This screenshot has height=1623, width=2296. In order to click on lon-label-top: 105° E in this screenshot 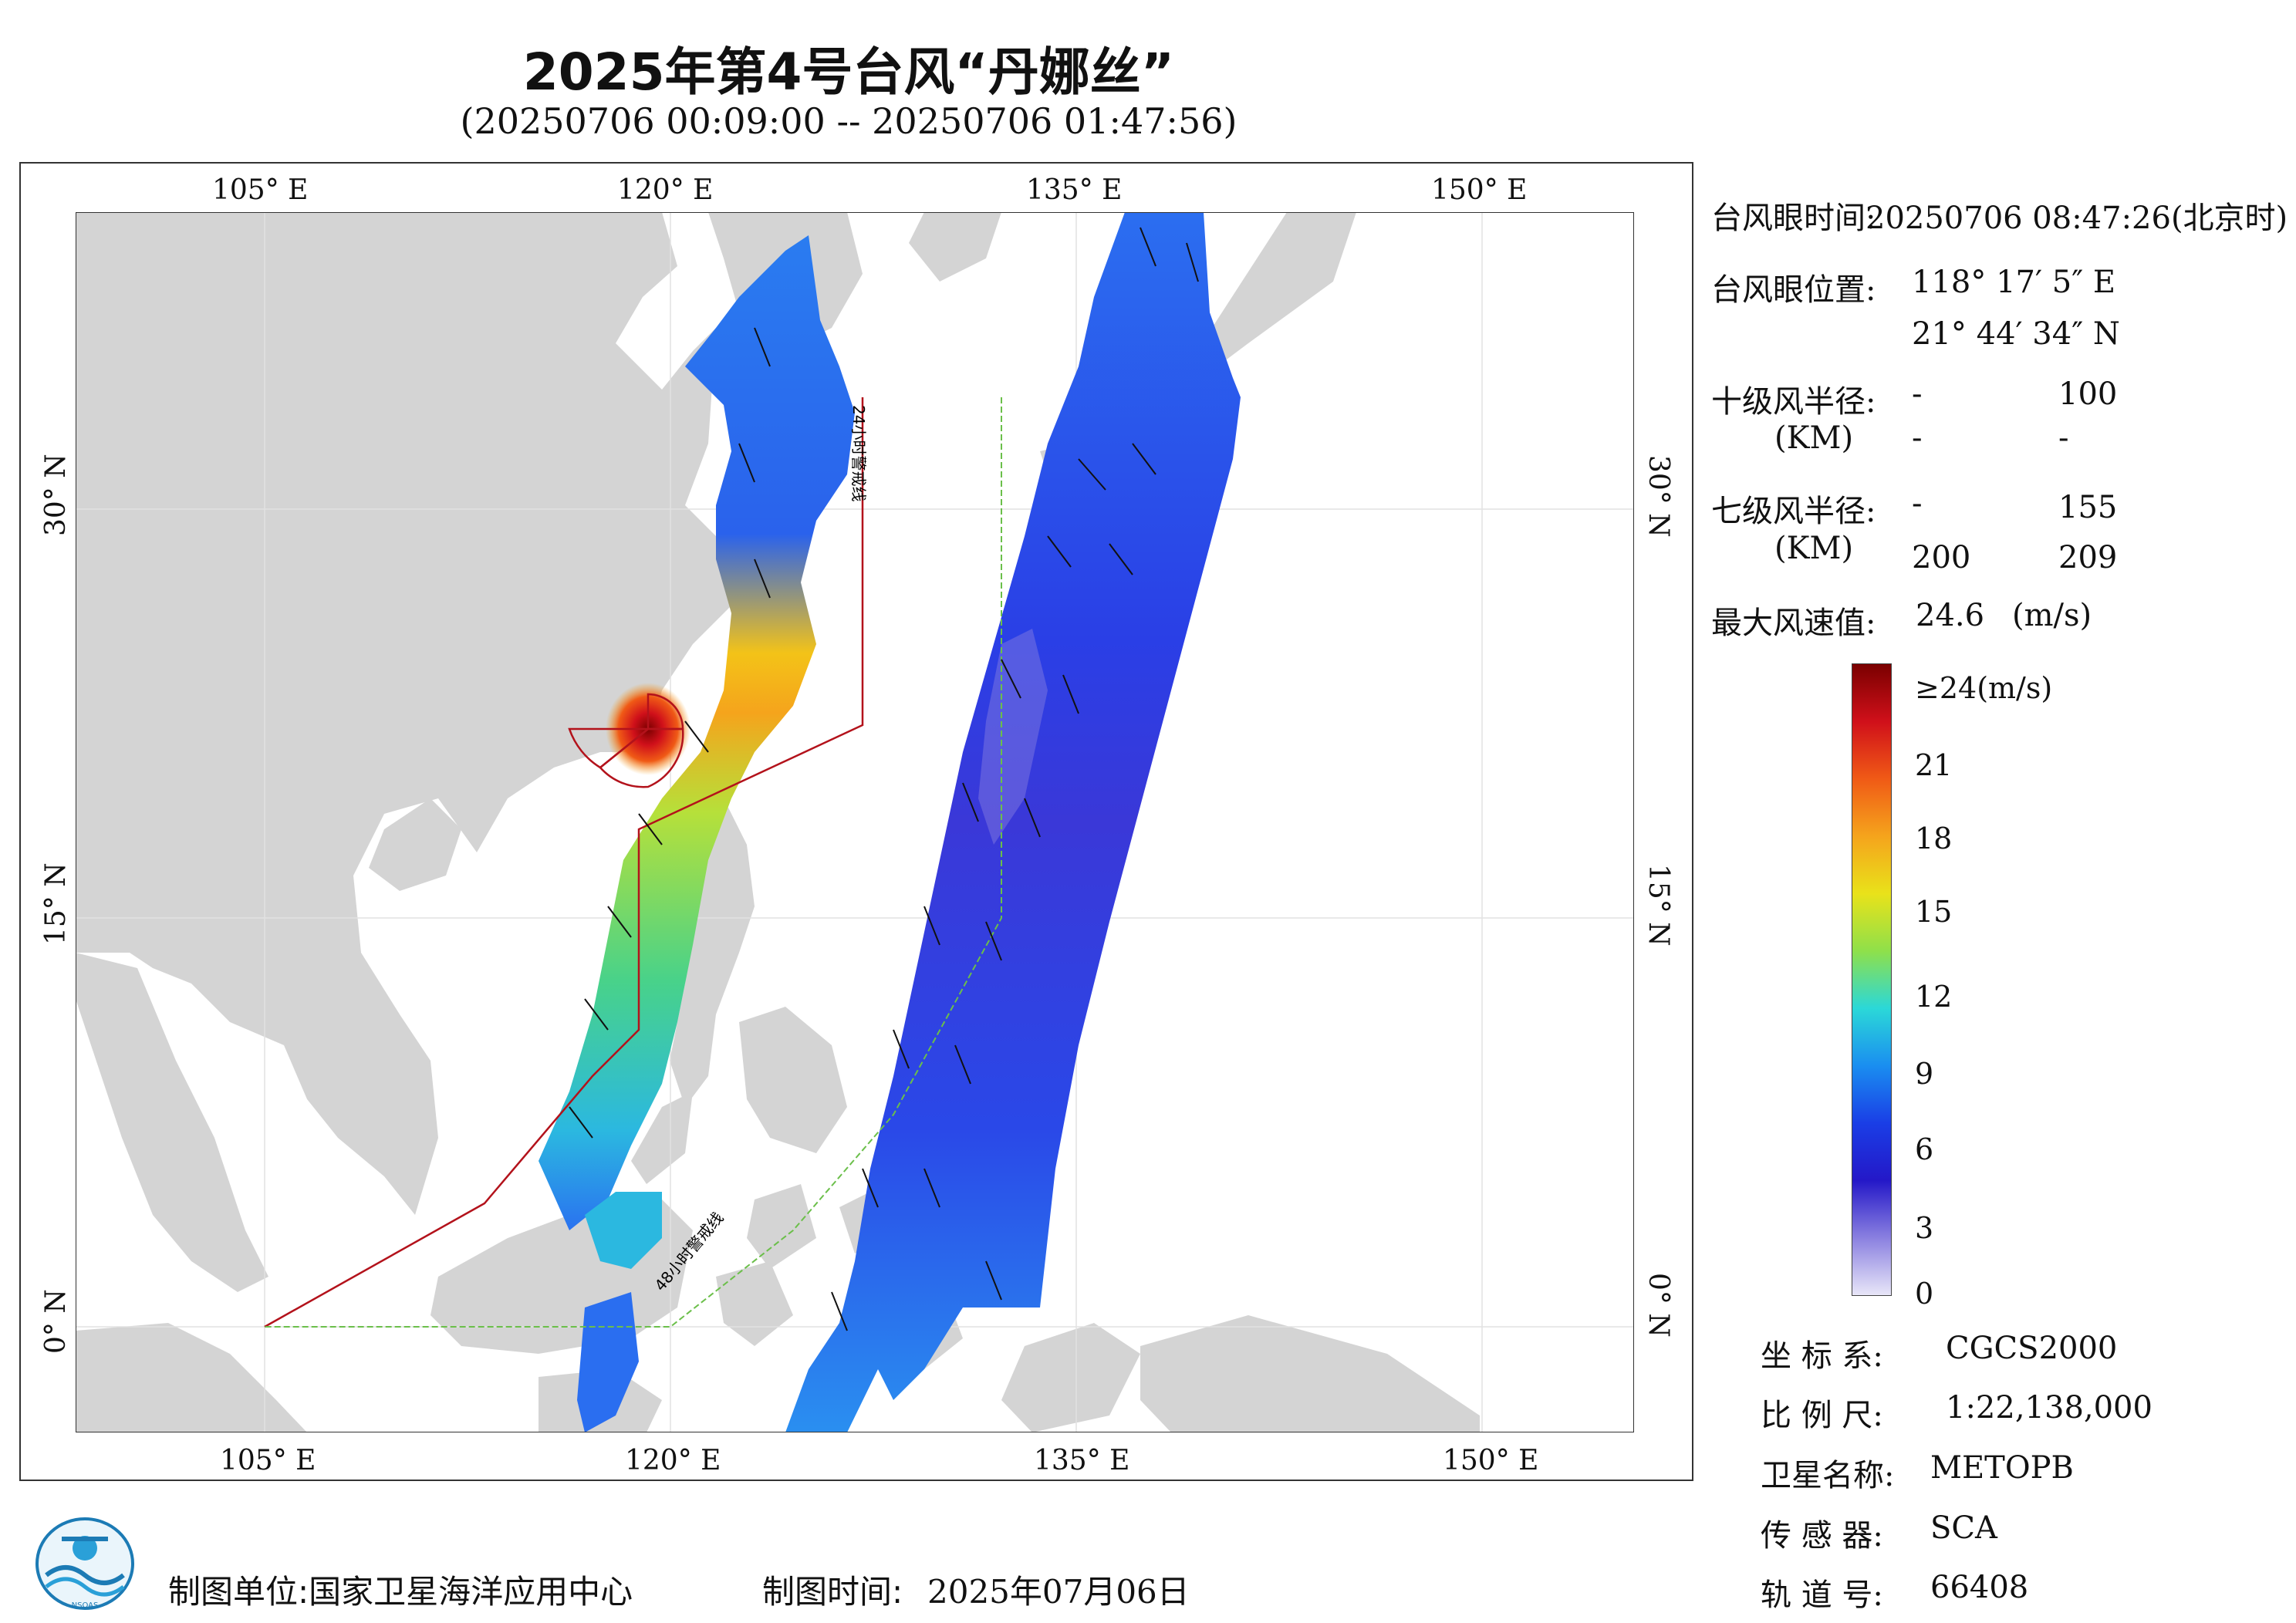, I will do `click(260, 190)`.